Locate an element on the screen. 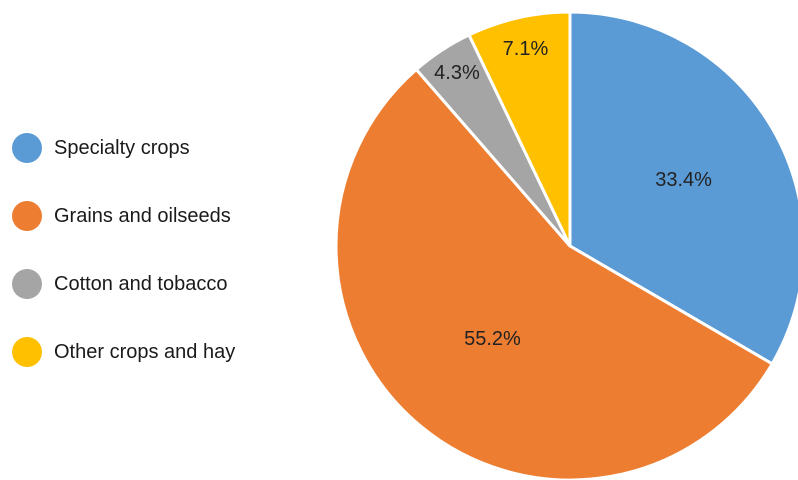 This screenshot has height=480, width=798. pie-label-other-crops-and-hay: 7.1% is located at coordinates (526, 49).